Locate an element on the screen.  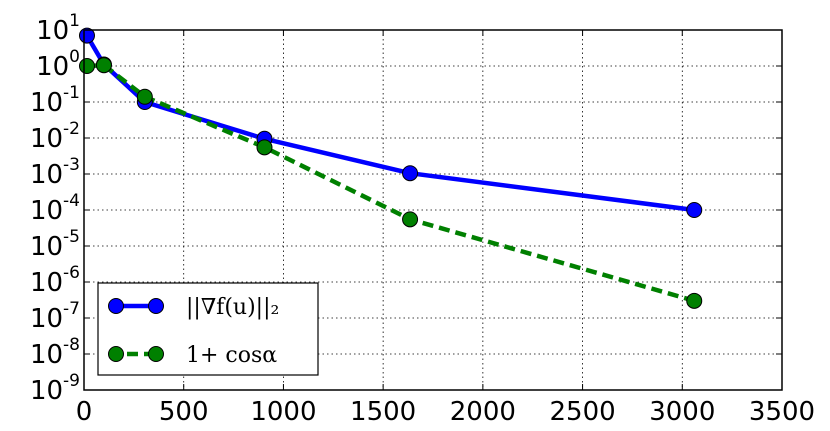
y-tick-label: 10⁻⁶ is located at coordinates (55, 280).